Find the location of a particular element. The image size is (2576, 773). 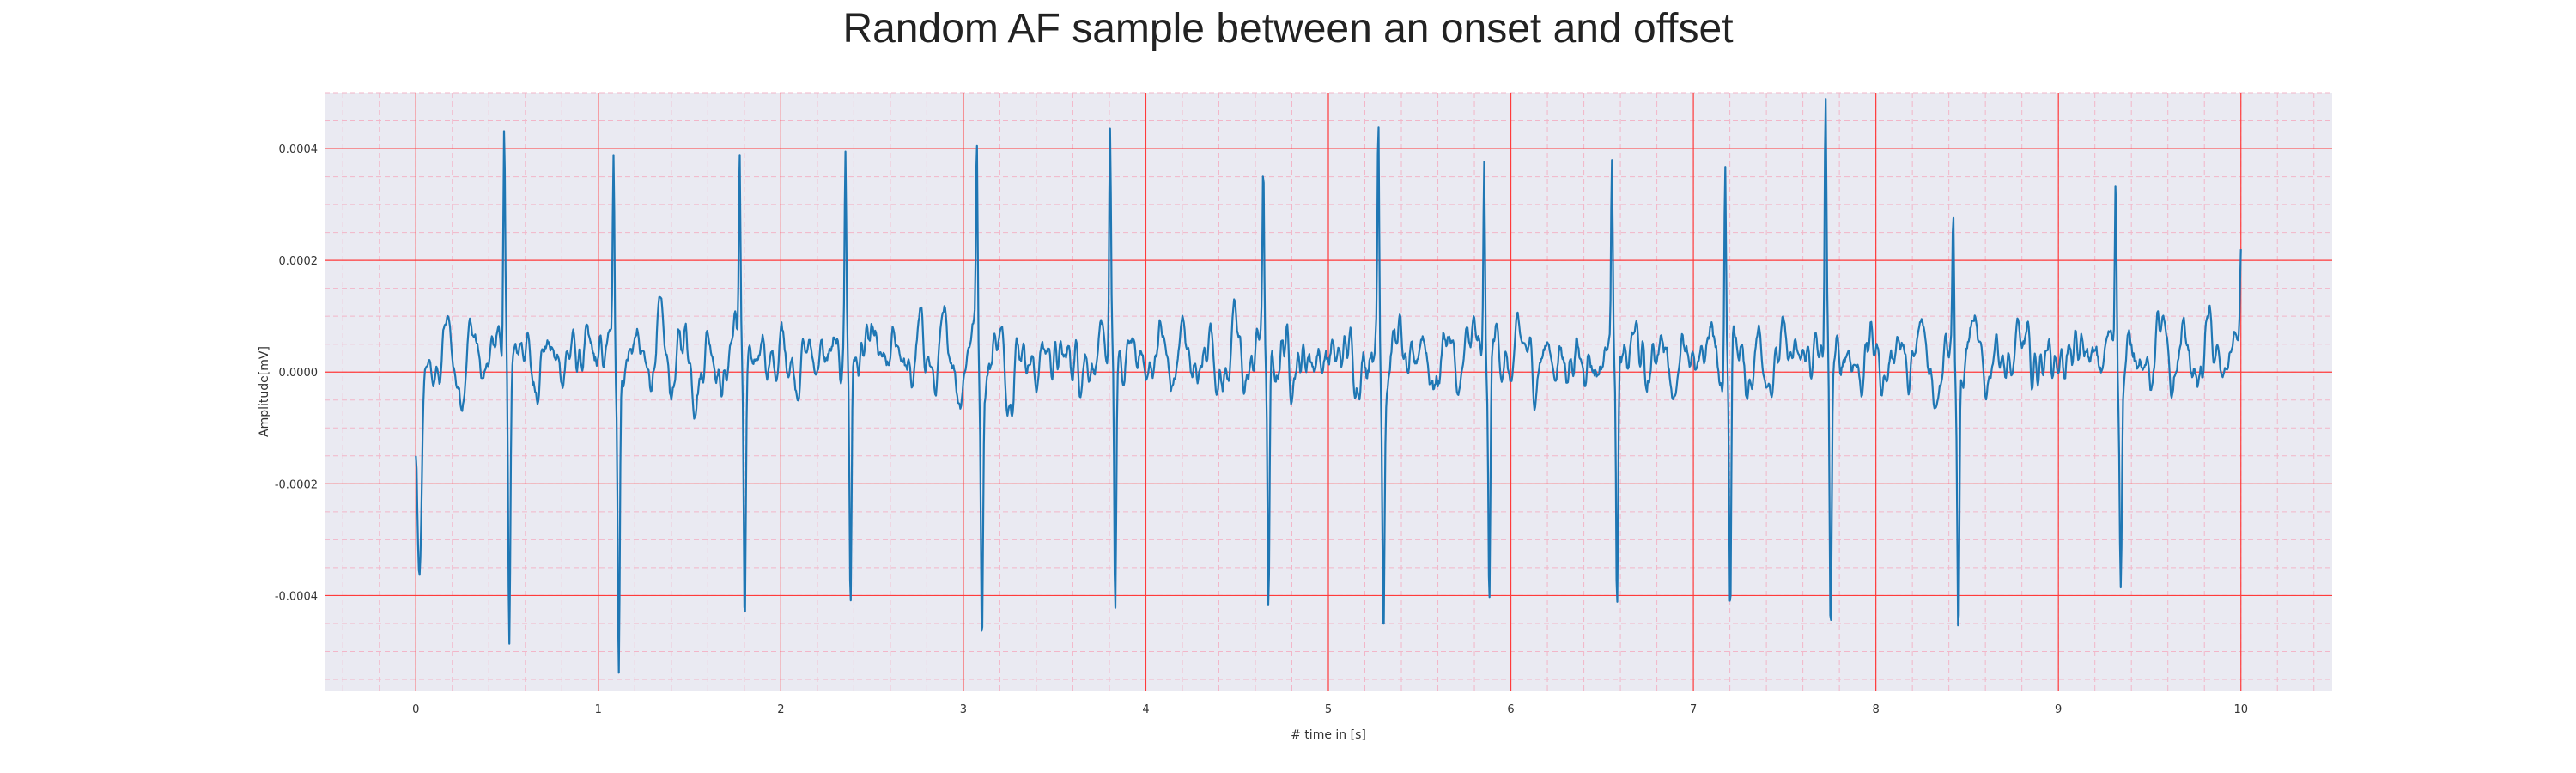

y-tick-label: -0.0004 is located at coordinates (296, 596).